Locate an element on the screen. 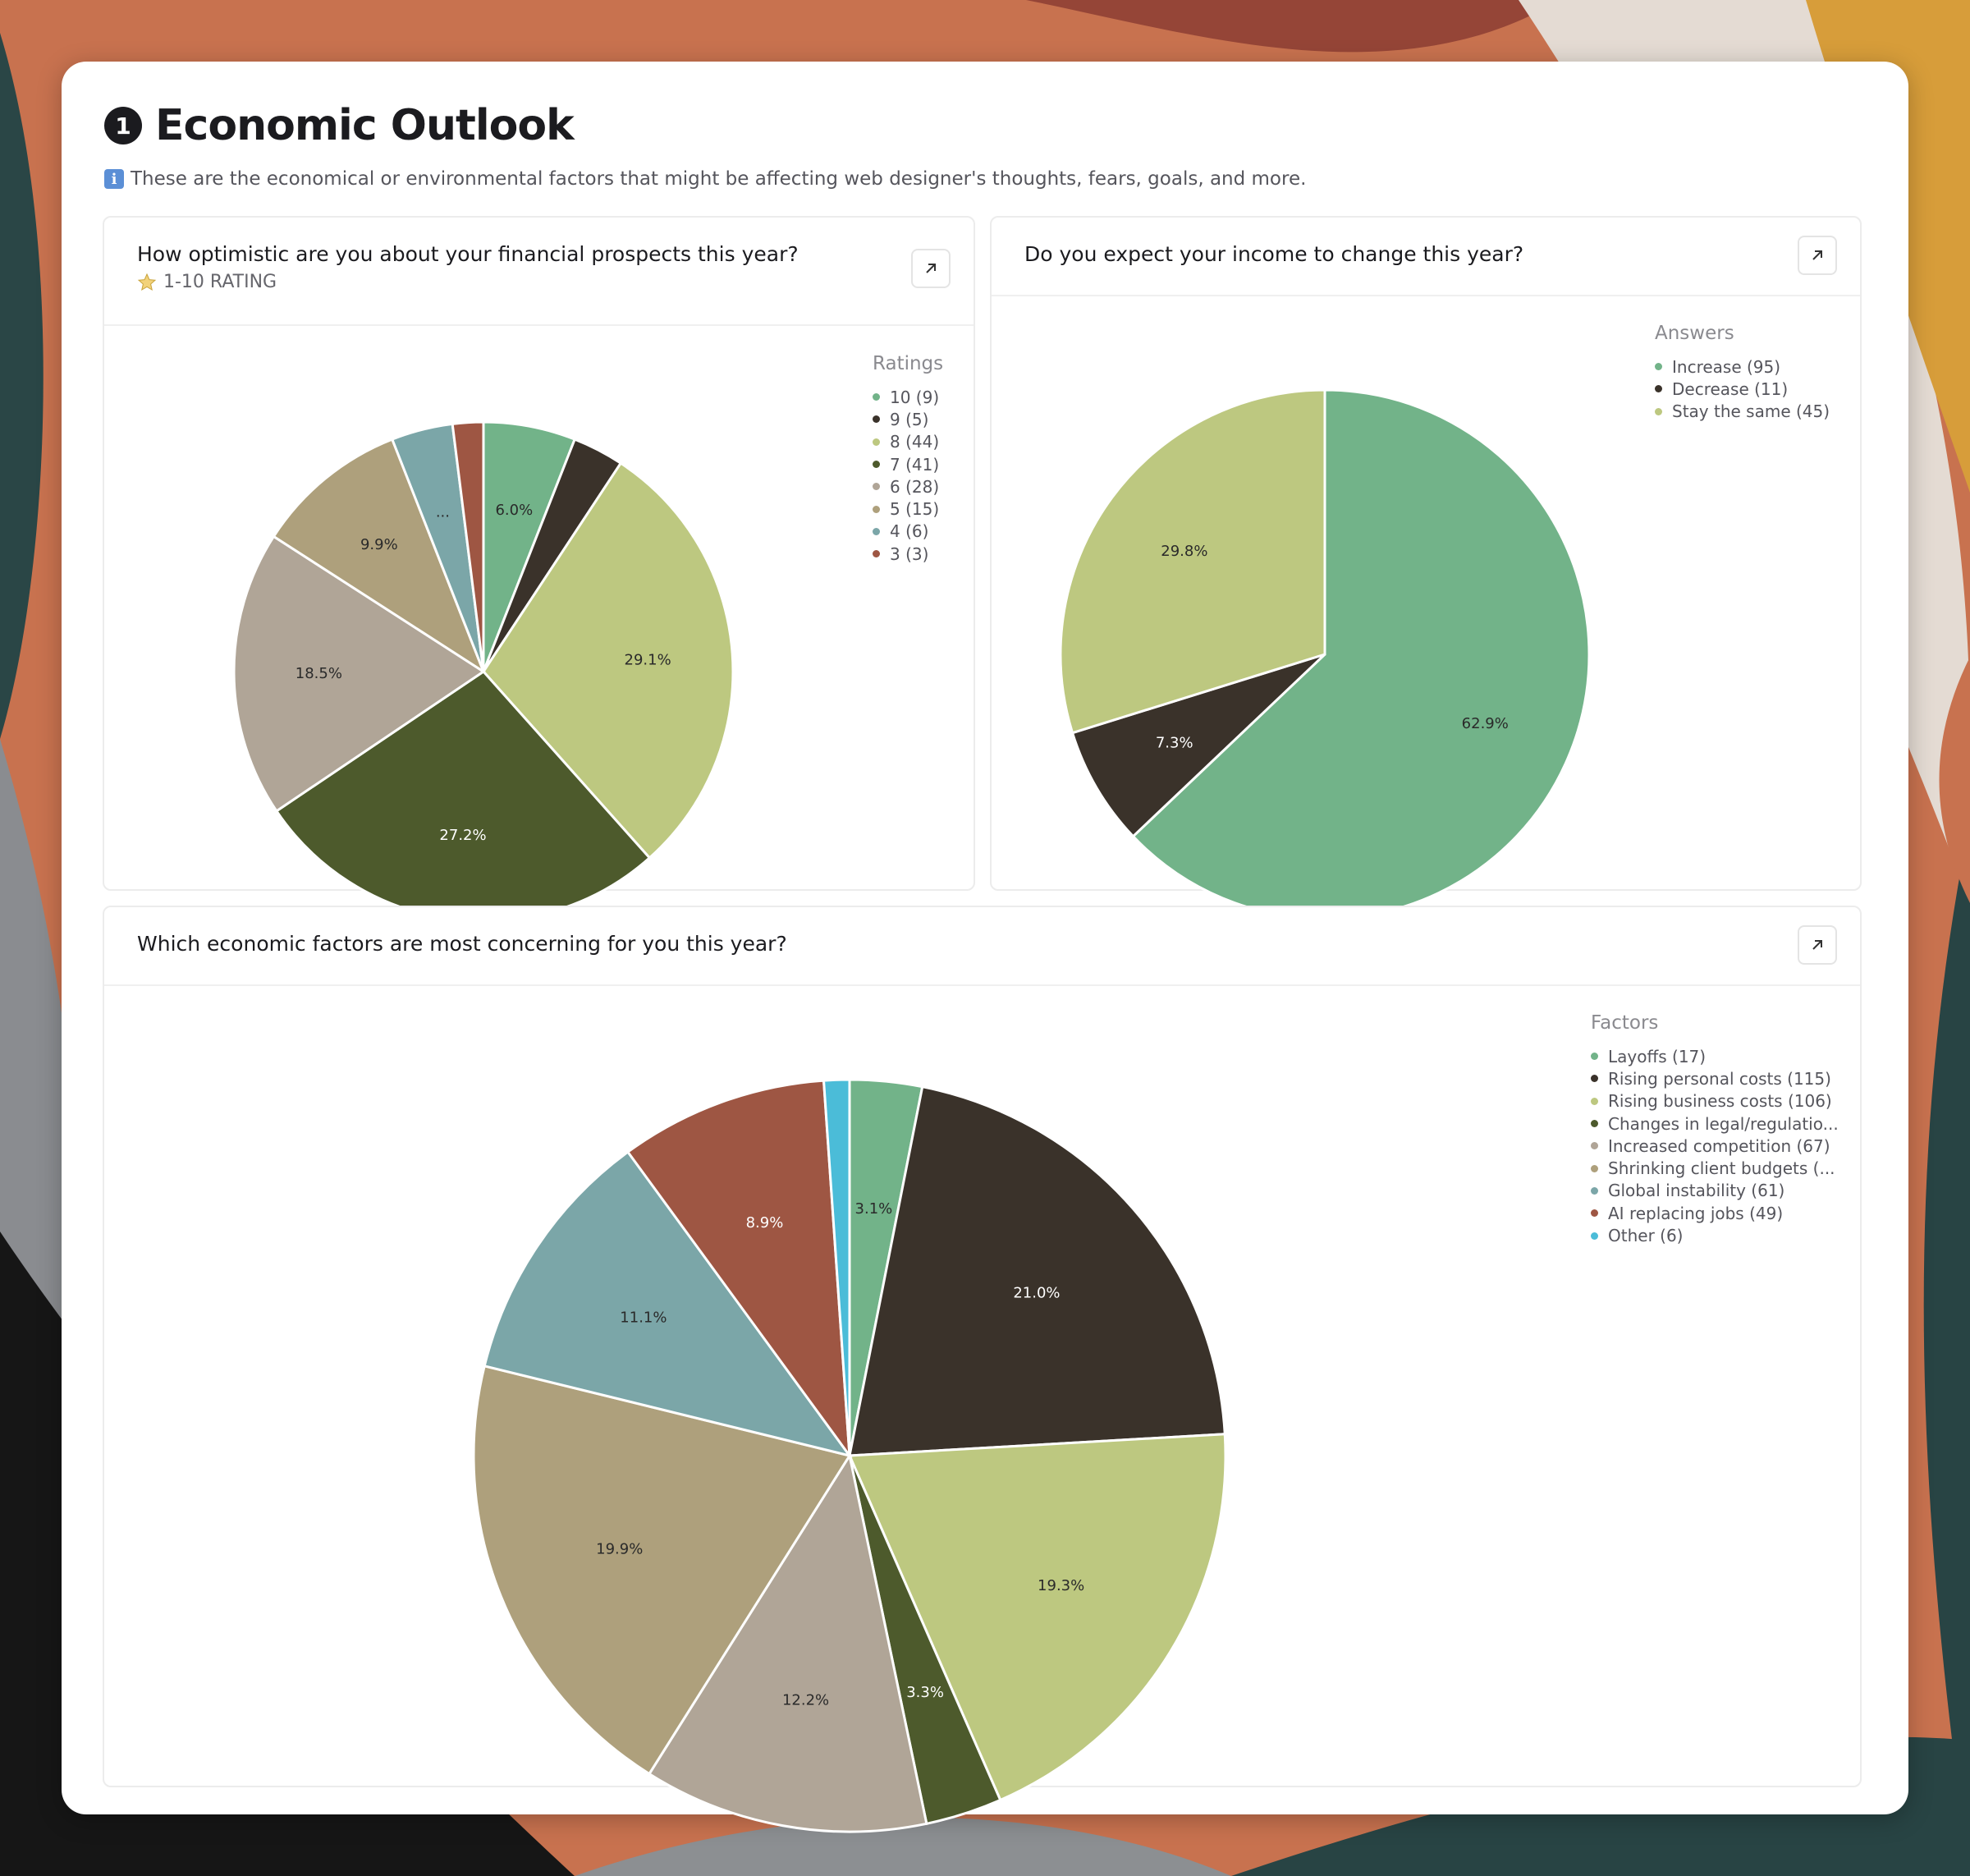 The height and width of the screenshot is (1876, 1970). legend-label: 9 (5) is located at coordinates (909, 419).